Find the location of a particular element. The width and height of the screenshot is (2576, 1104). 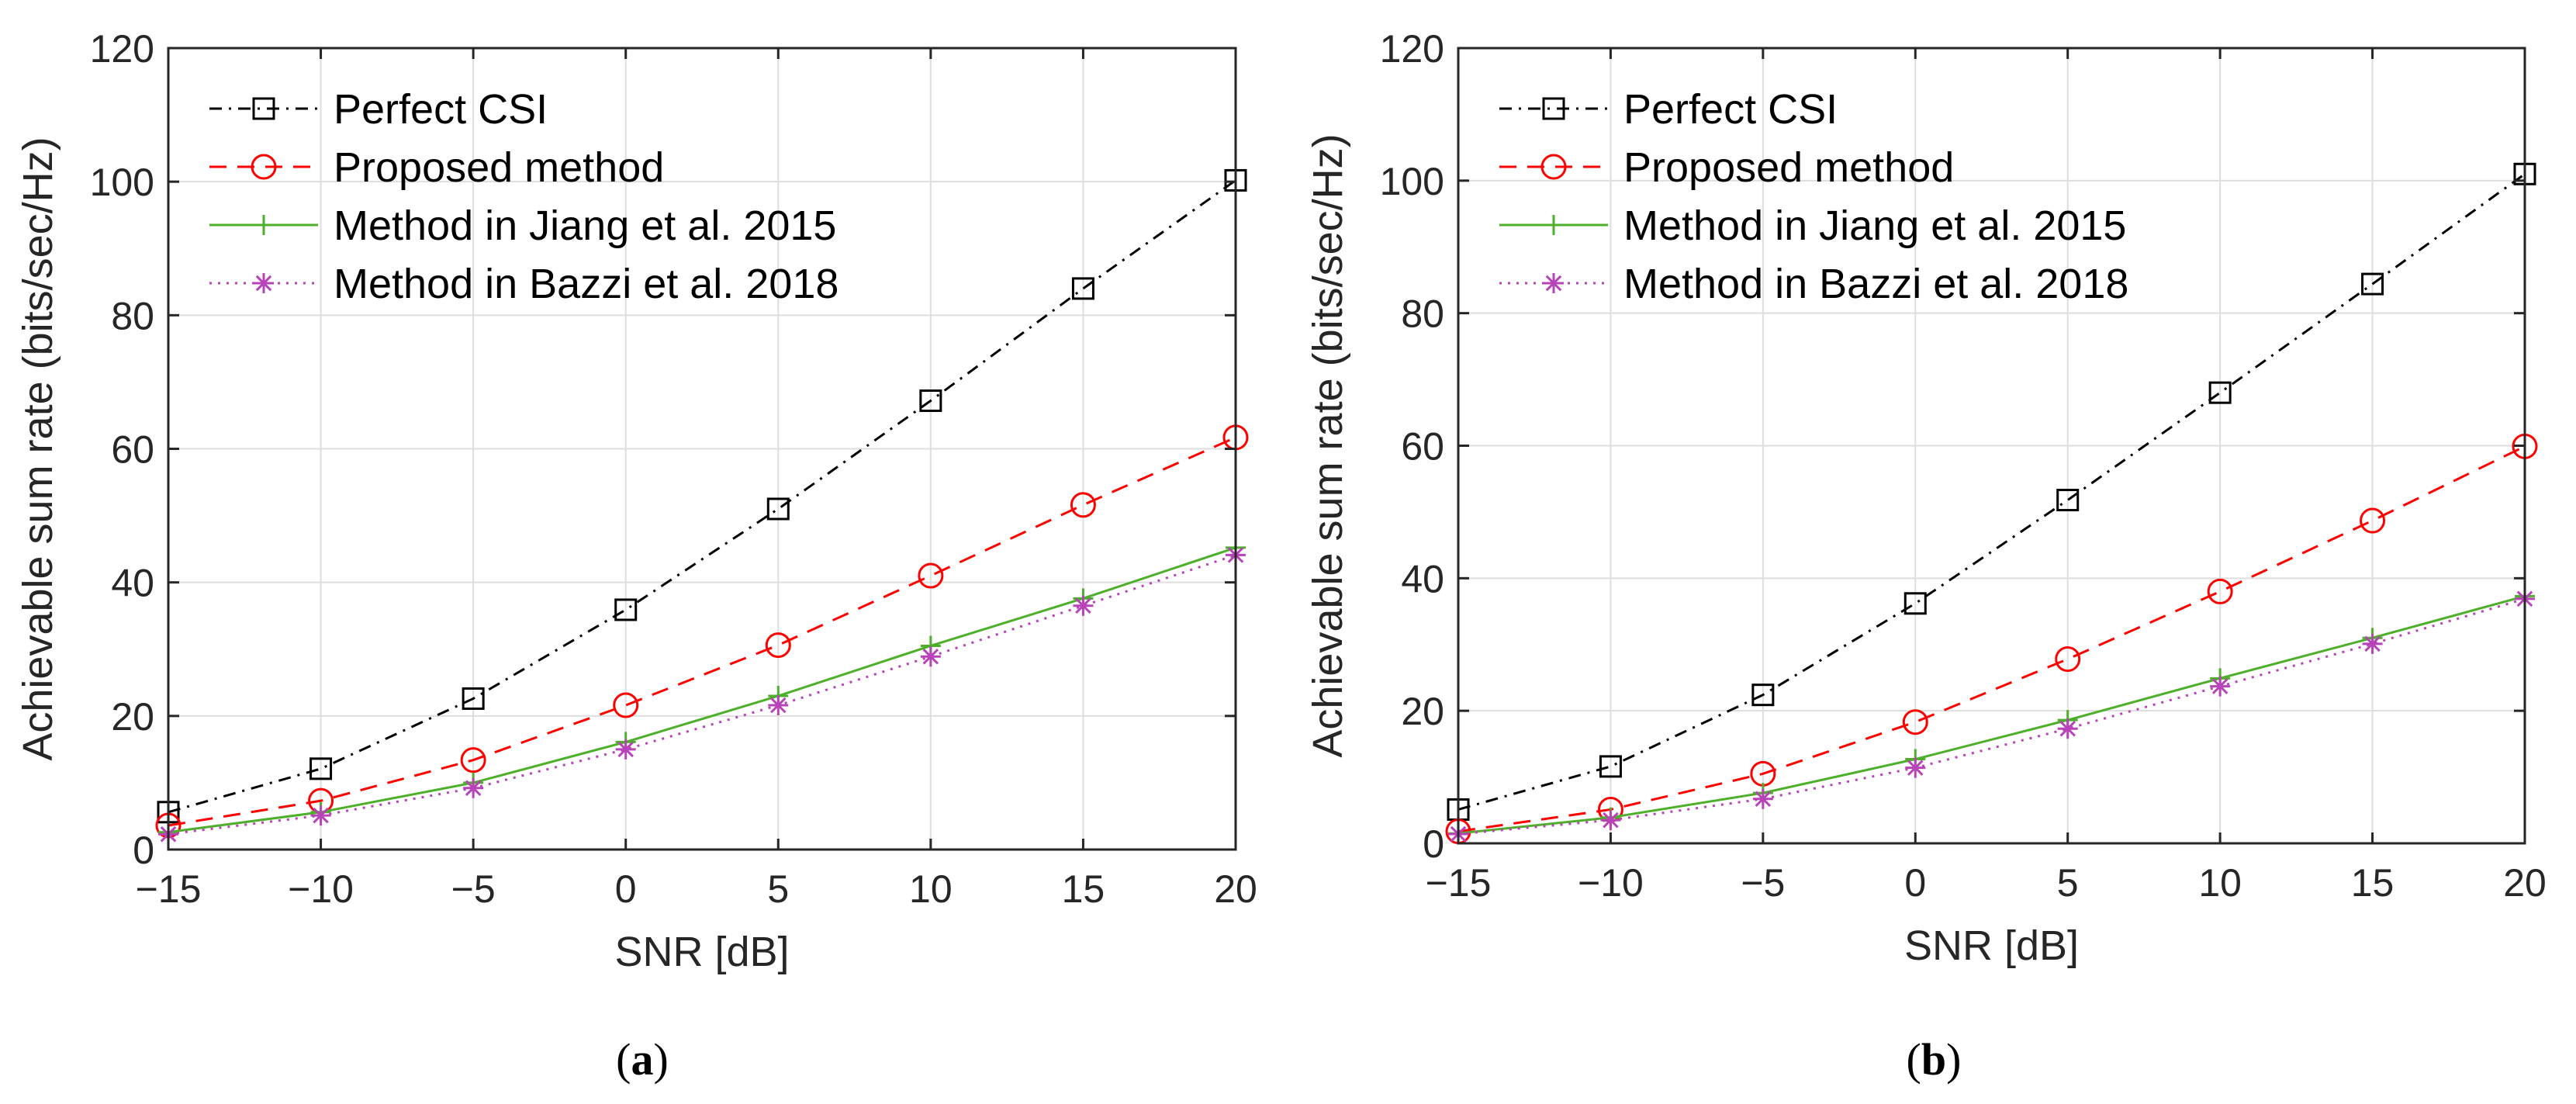

panel-label-letter: a is located at coordinates (642, 1059).